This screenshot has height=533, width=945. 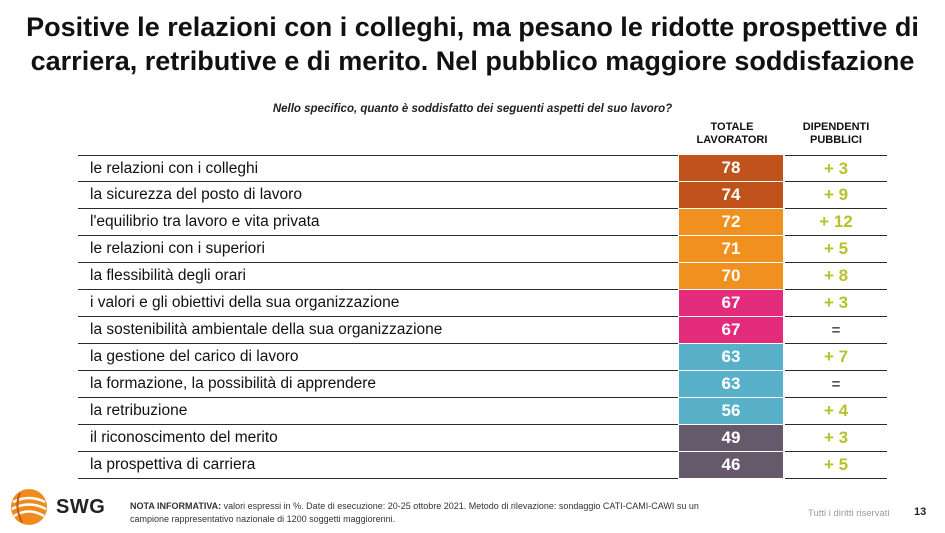 I want to click on total-value-cell: 70, so click(x=731, y=276).